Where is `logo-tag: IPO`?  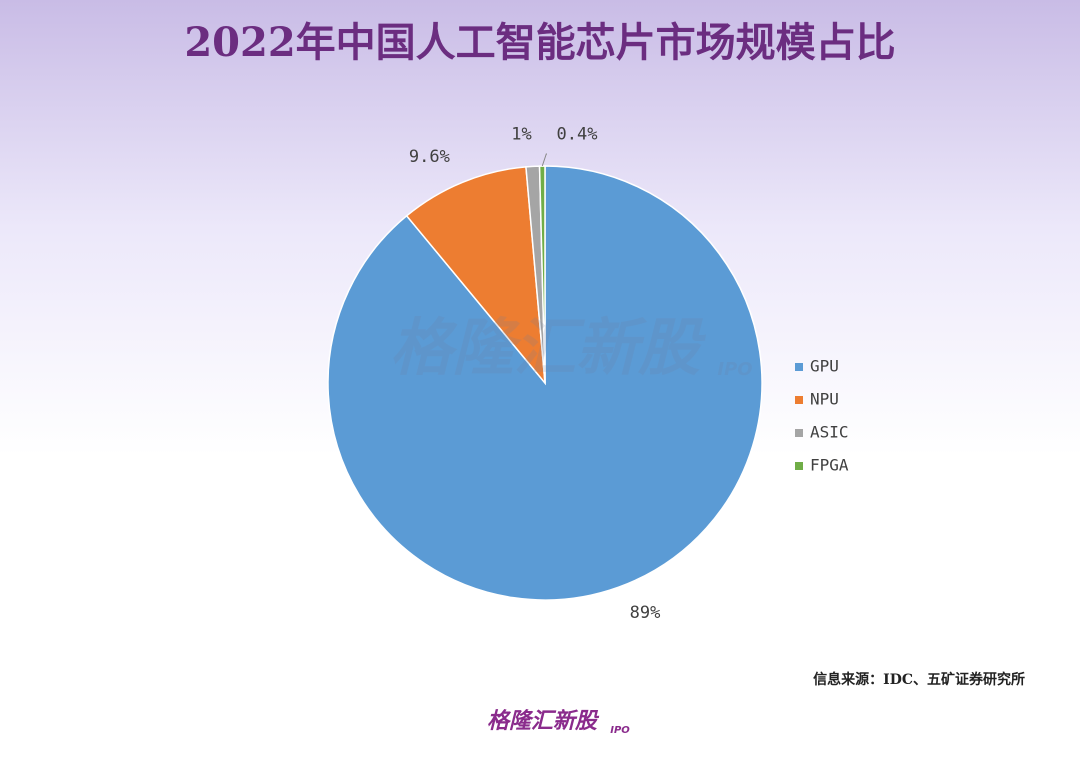
logo-tag: IPO is located at coordinates (620, 730).